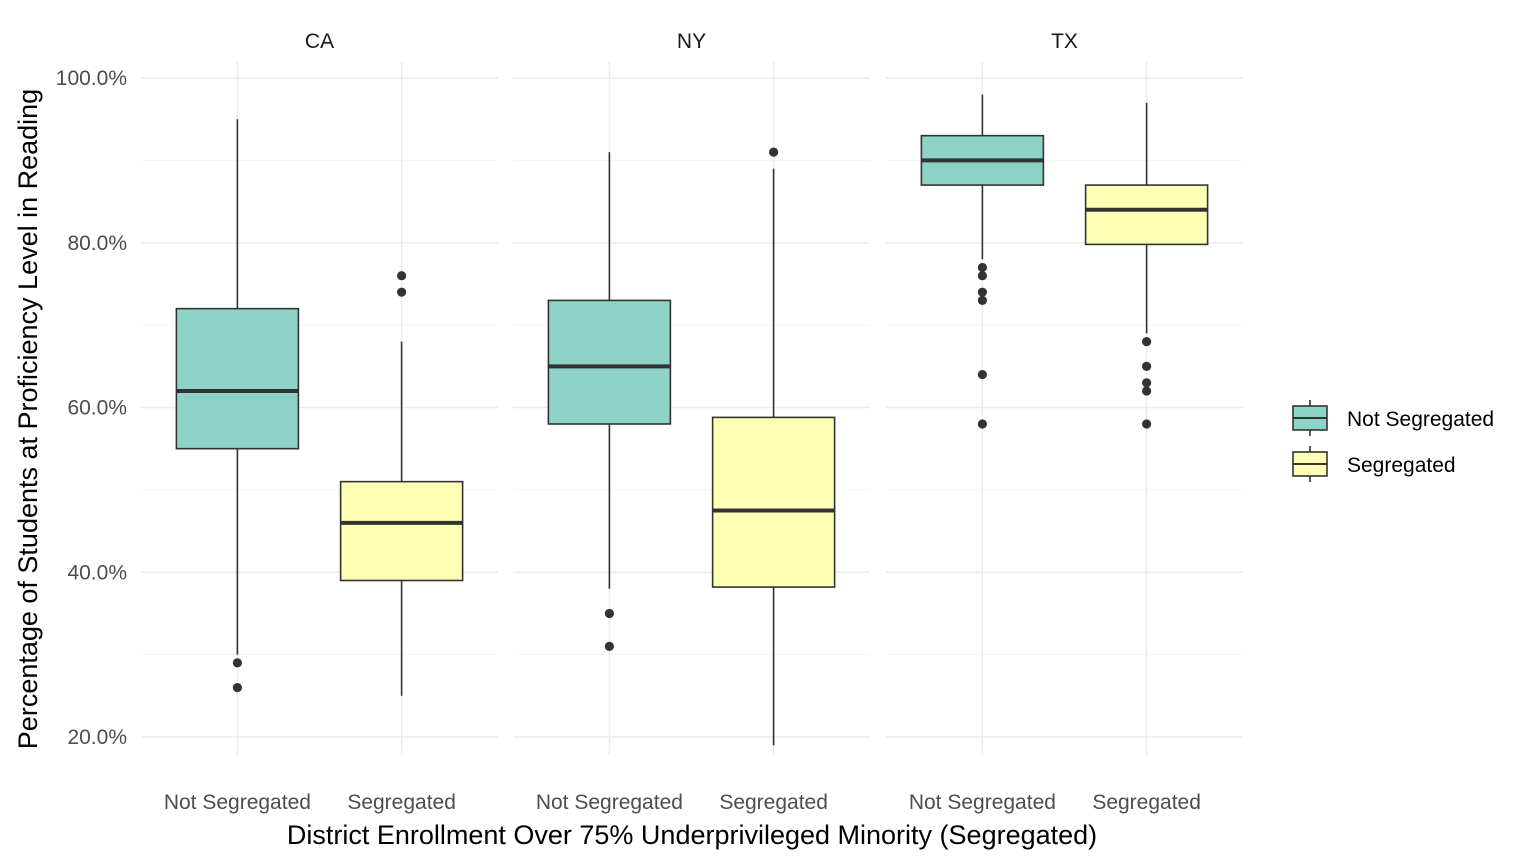 This screenshot has width=1536, height=864. I want to click on y-axis: 20.0% 40.0% 60.0% 80.0% 100.0%, so click(91, 408).